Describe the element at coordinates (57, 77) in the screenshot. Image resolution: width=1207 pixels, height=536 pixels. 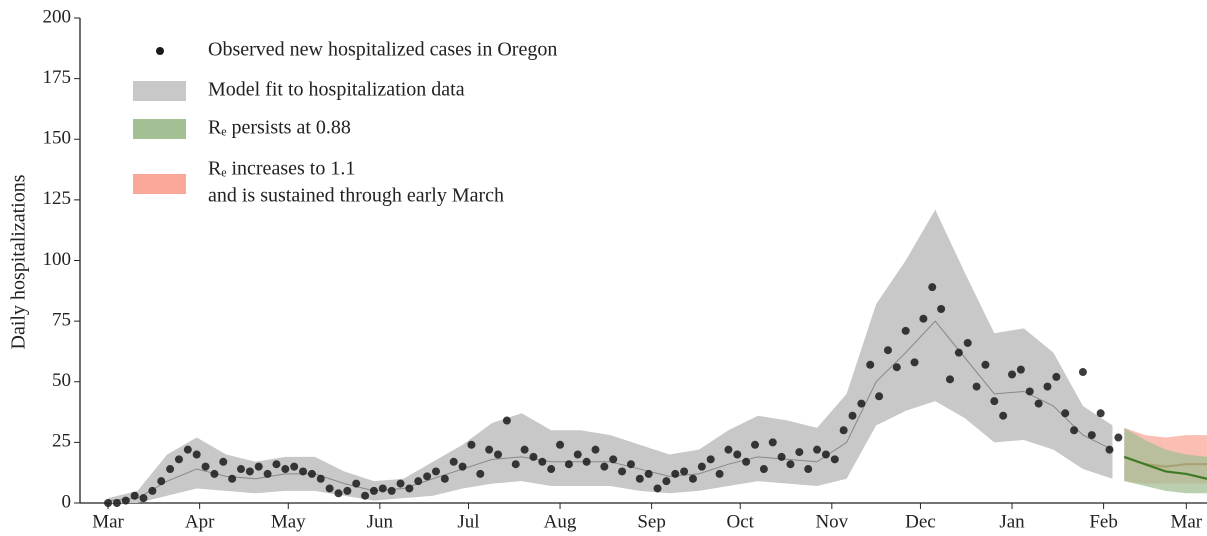
I see `y-tick-label: 175` at that location.